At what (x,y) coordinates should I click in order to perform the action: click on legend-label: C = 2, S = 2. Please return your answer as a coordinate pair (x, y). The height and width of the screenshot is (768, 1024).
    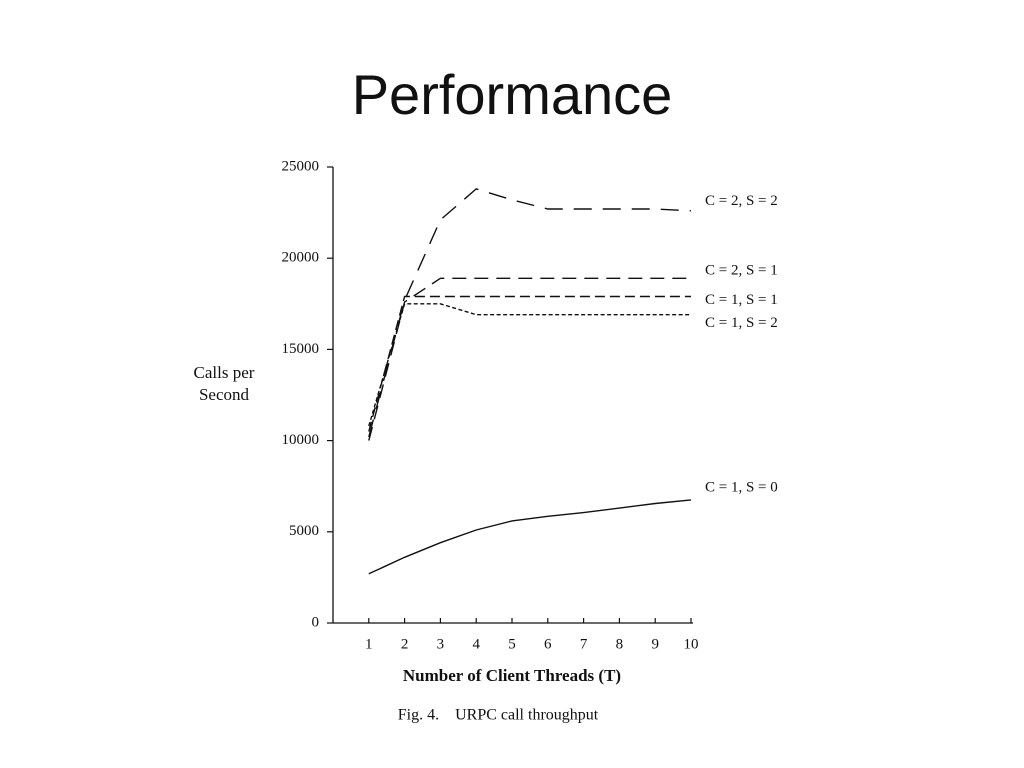
    Looking at the image, I should click on (741, 201).